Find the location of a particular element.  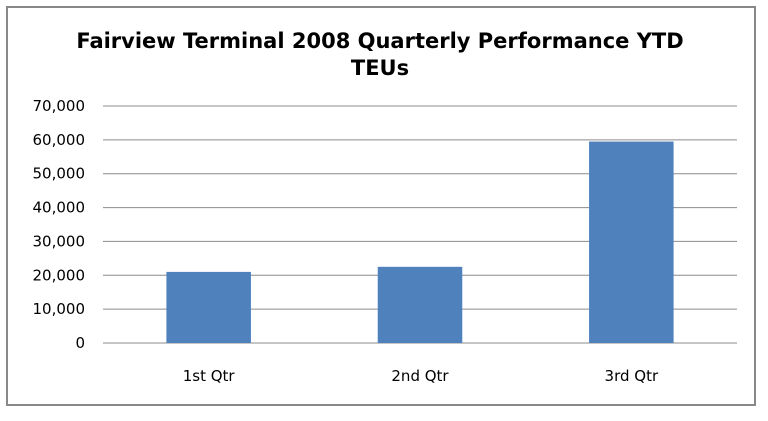

bar-3rd-qtr is located at coordinates (631, 242).